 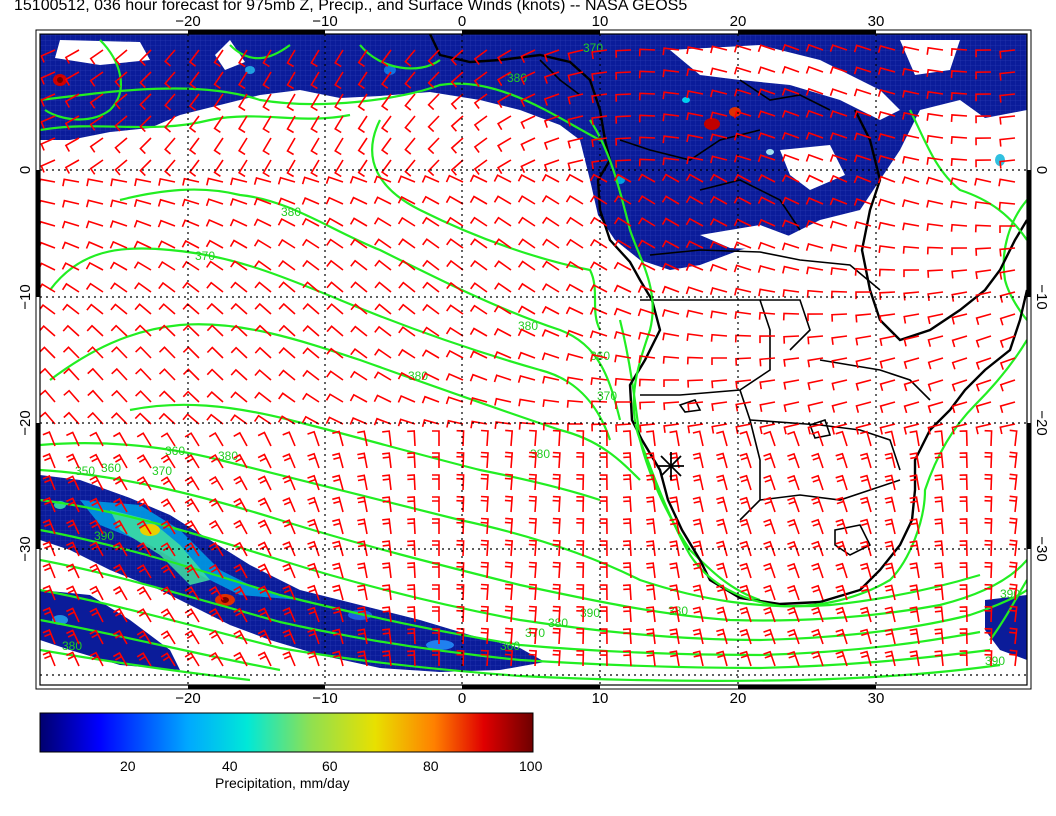 I want to click on colorbar, so click(x=286, y=732).